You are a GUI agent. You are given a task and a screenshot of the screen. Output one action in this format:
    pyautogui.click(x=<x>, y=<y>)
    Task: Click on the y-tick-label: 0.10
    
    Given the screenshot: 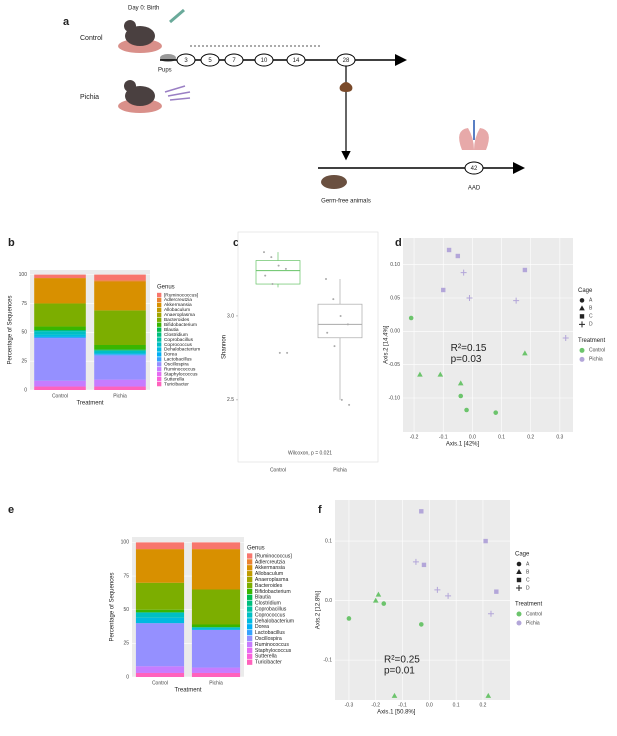 What is the action you would take?
    pyautogui.click(x=395, y=265)
    